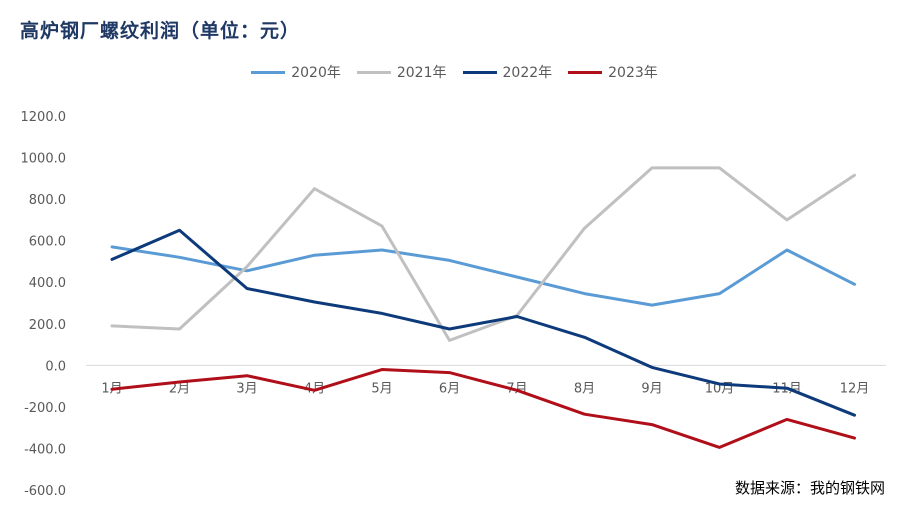 The width and height of the screenshot is (909, 512). Describe the element at coordinates (809, 488) in the screenshot. I see `source-note: 数据来源：我的钢铁网` at that location.